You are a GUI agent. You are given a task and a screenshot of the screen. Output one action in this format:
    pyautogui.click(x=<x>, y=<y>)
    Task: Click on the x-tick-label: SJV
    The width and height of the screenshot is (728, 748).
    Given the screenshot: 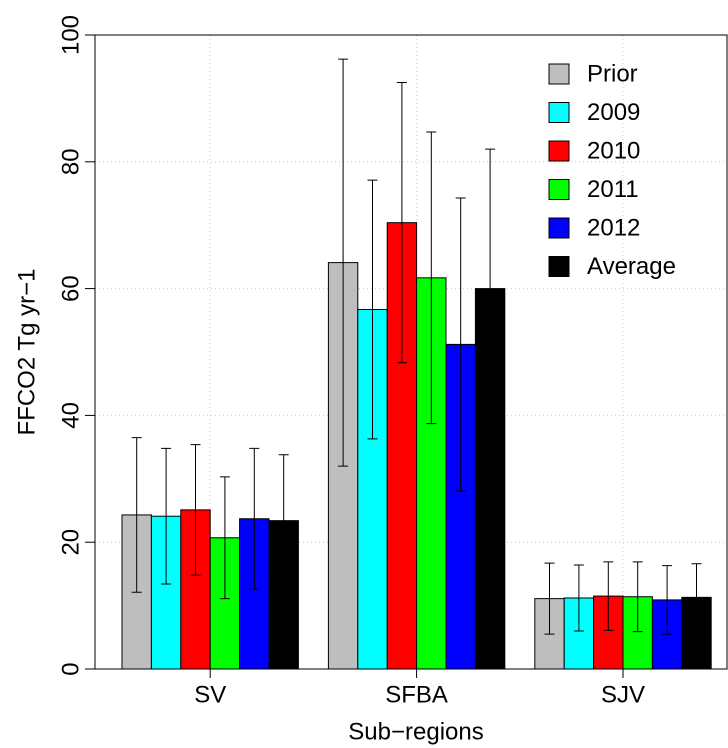 What is the action you would take?
    pyautogui.click(x=623, y=694)
    